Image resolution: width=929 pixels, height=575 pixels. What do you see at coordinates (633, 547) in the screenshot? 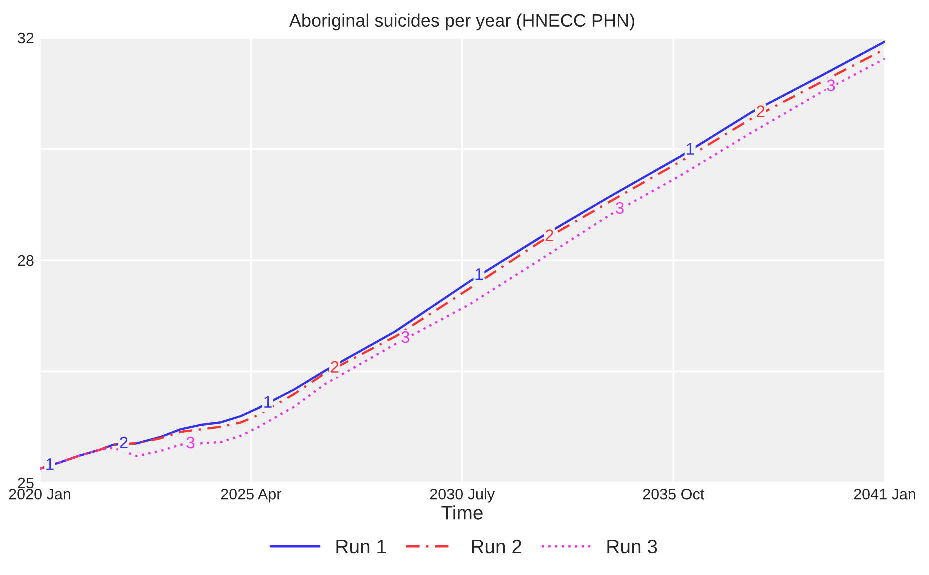
I see `legend-label: Run 3` at bounding box center [633, 547].